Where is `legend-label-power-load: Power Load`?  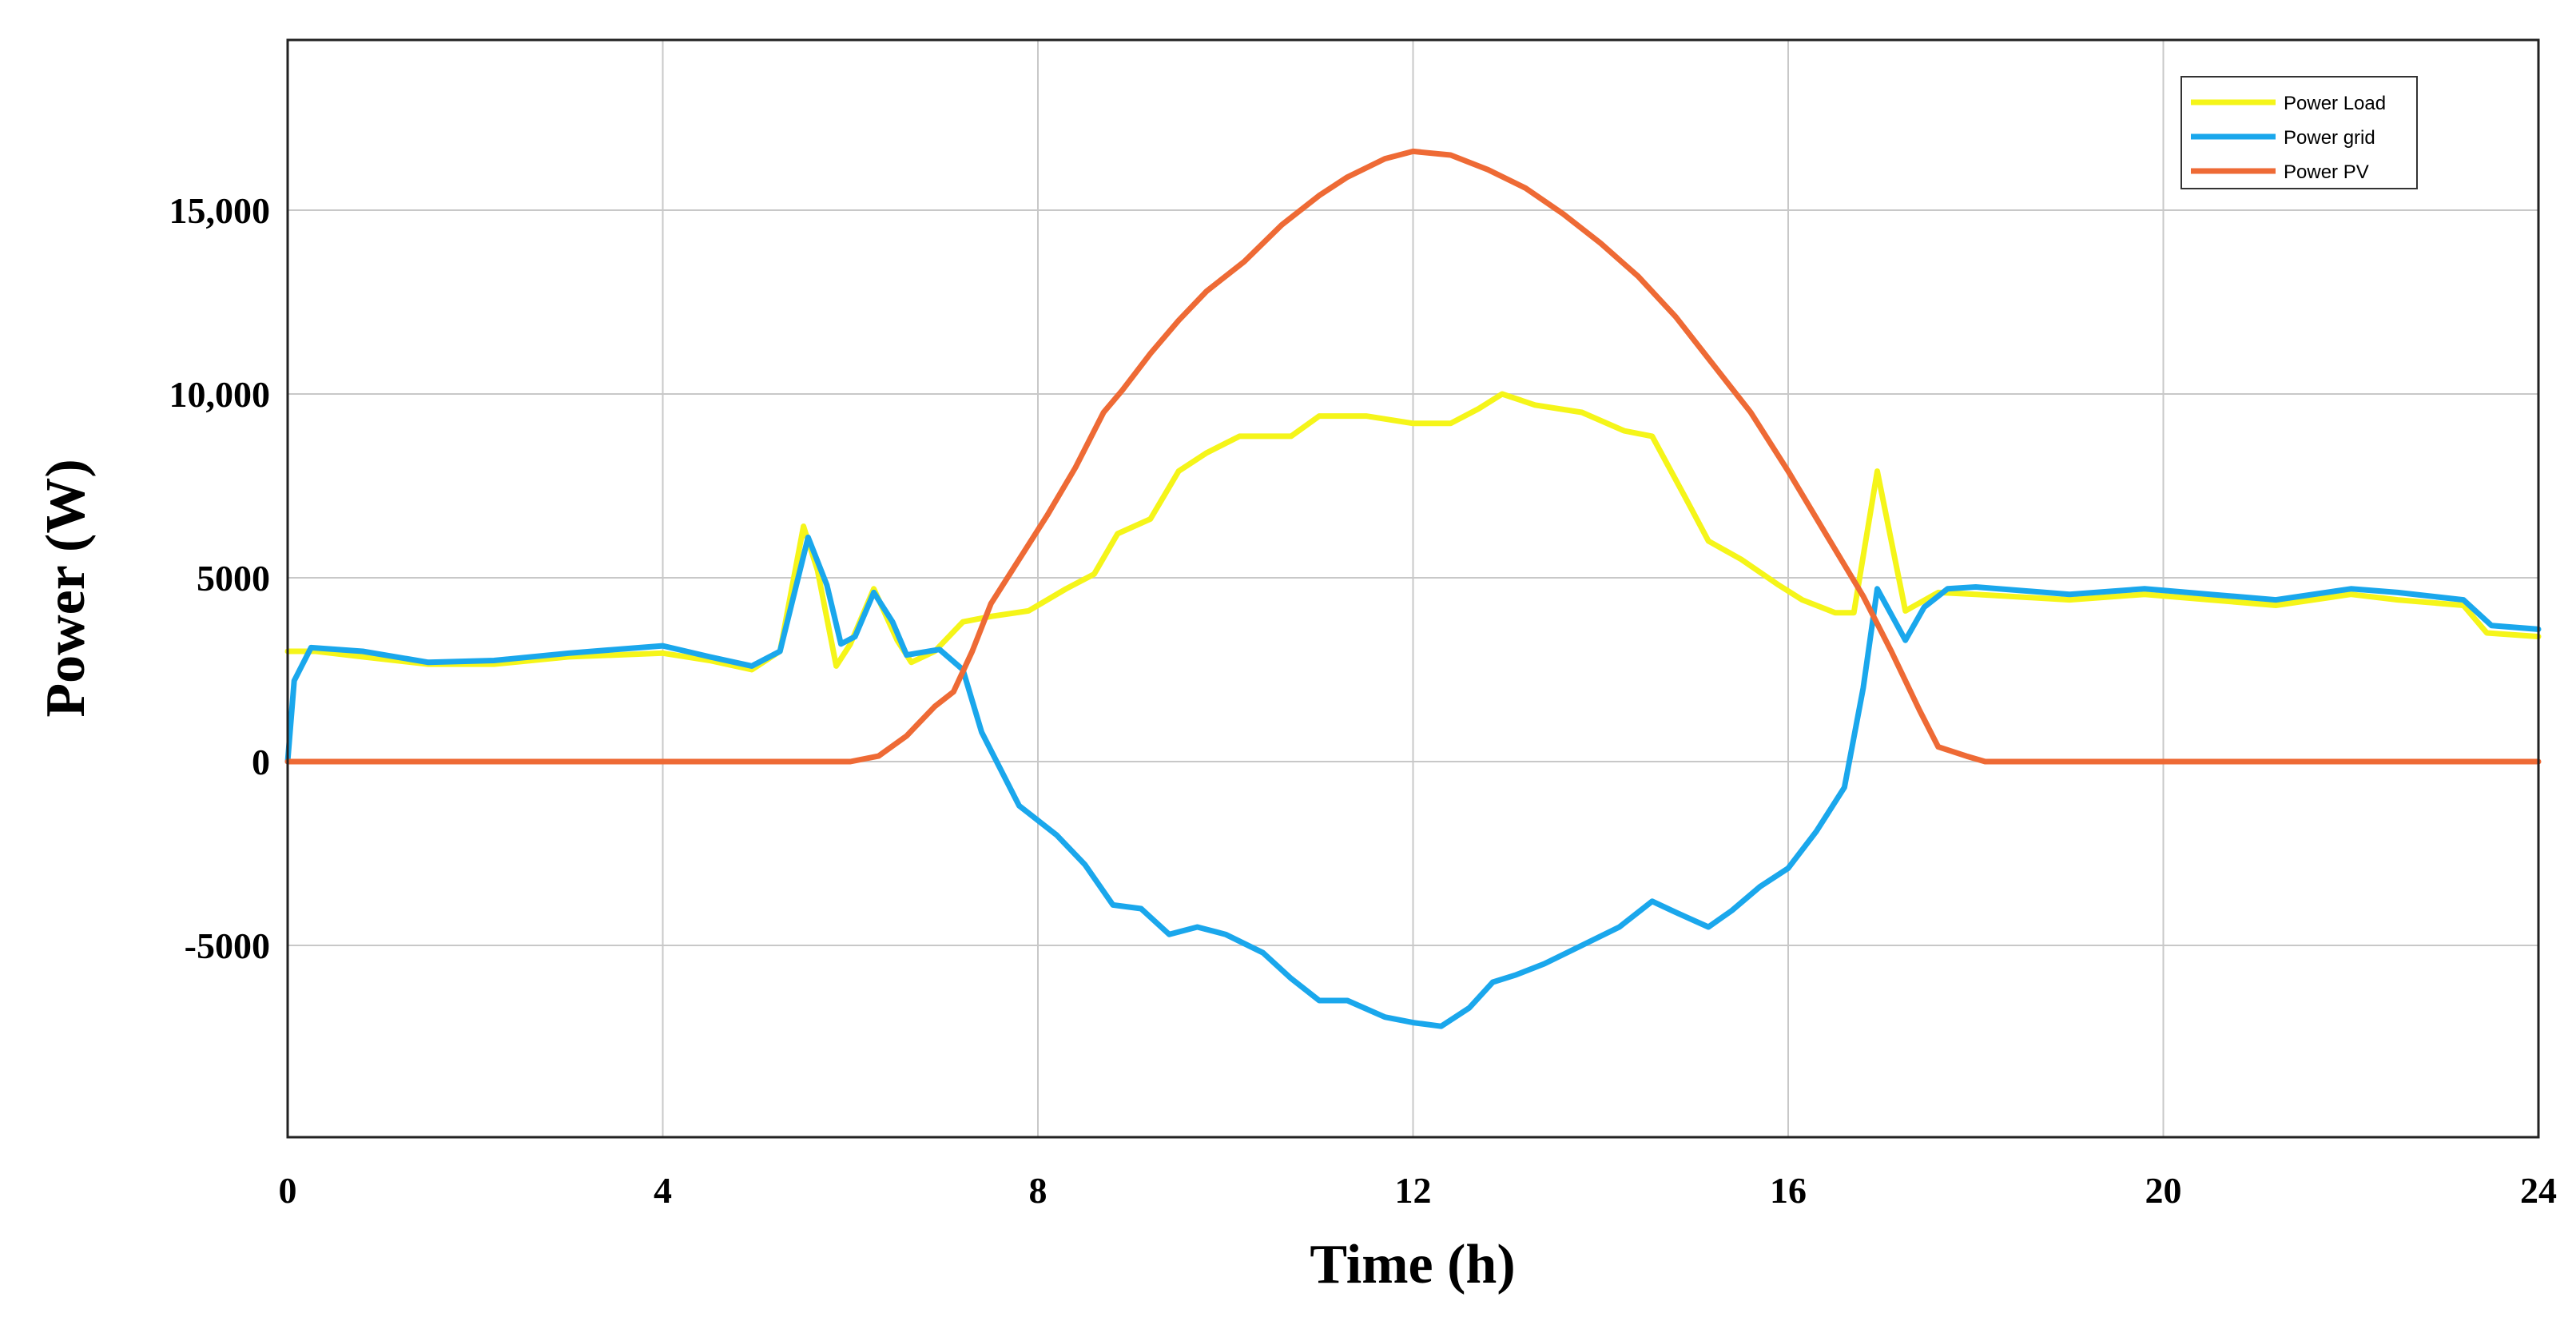
legend-label-power-load: Power Load is located at coordinates (2335, 103).